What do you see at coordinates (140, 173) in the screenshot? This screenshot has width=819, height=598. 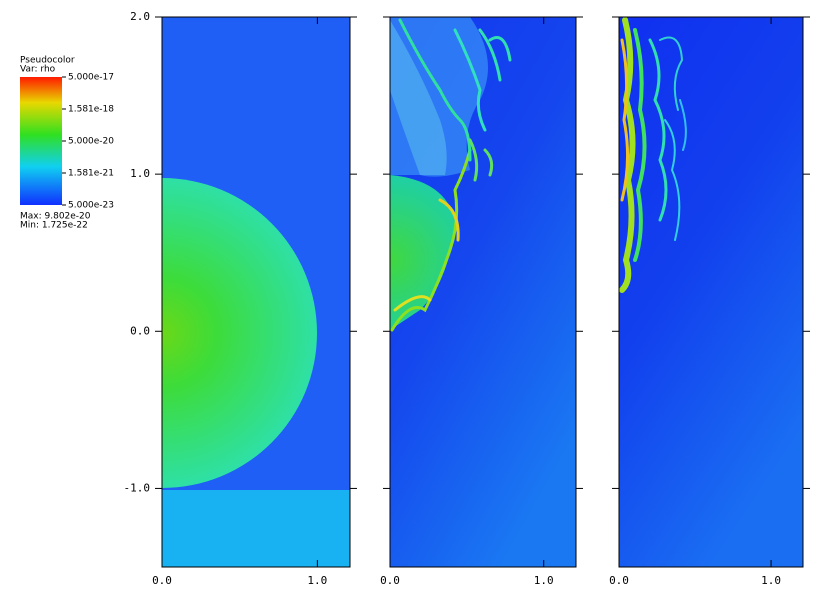 I see `y-tick-label: 1.0` at bounding box center [140, 173].